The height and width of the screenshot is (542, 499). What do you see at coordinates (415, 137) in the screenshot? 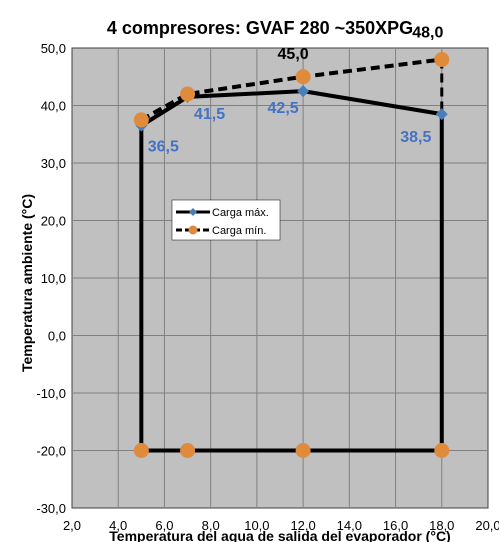
I see `data-label: 38,5` at bounding box center [415, 137].